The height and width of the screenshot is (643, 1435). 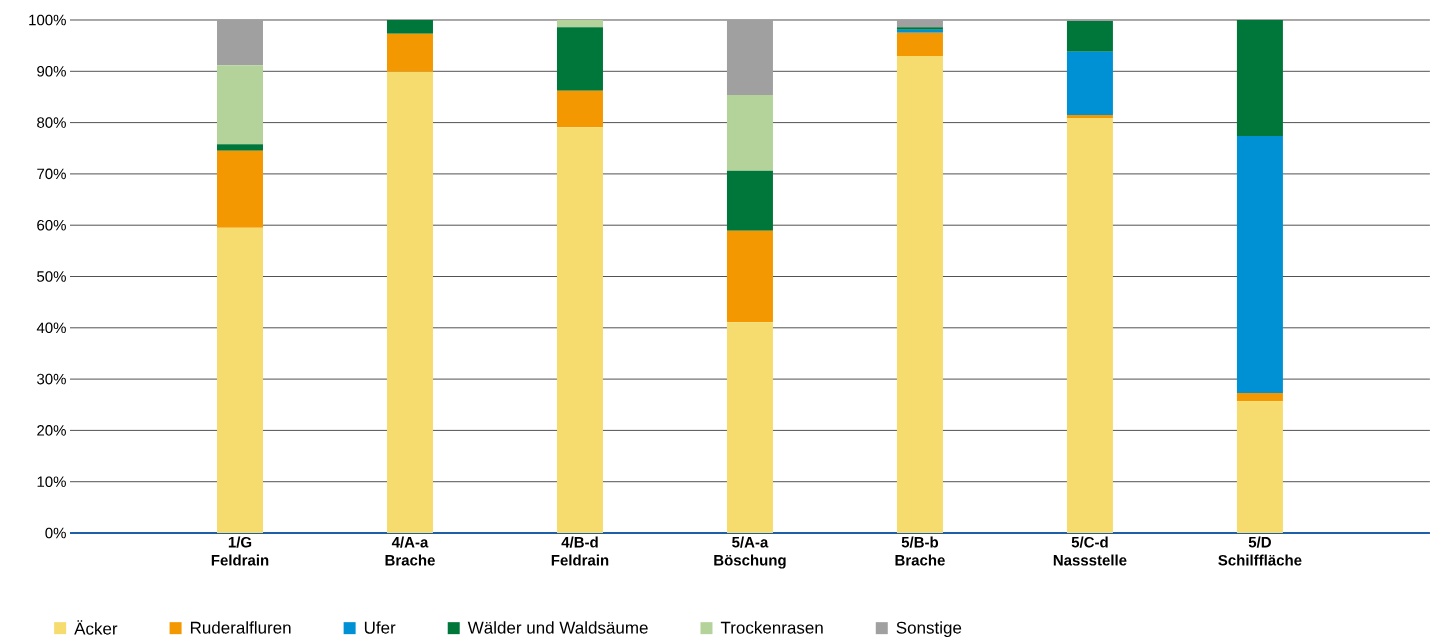 What do you see at coordinates (750, 552) in the screenshot?
I see `x-tick-label: 5/A-a Böschung` at bounding box center [750, 552].